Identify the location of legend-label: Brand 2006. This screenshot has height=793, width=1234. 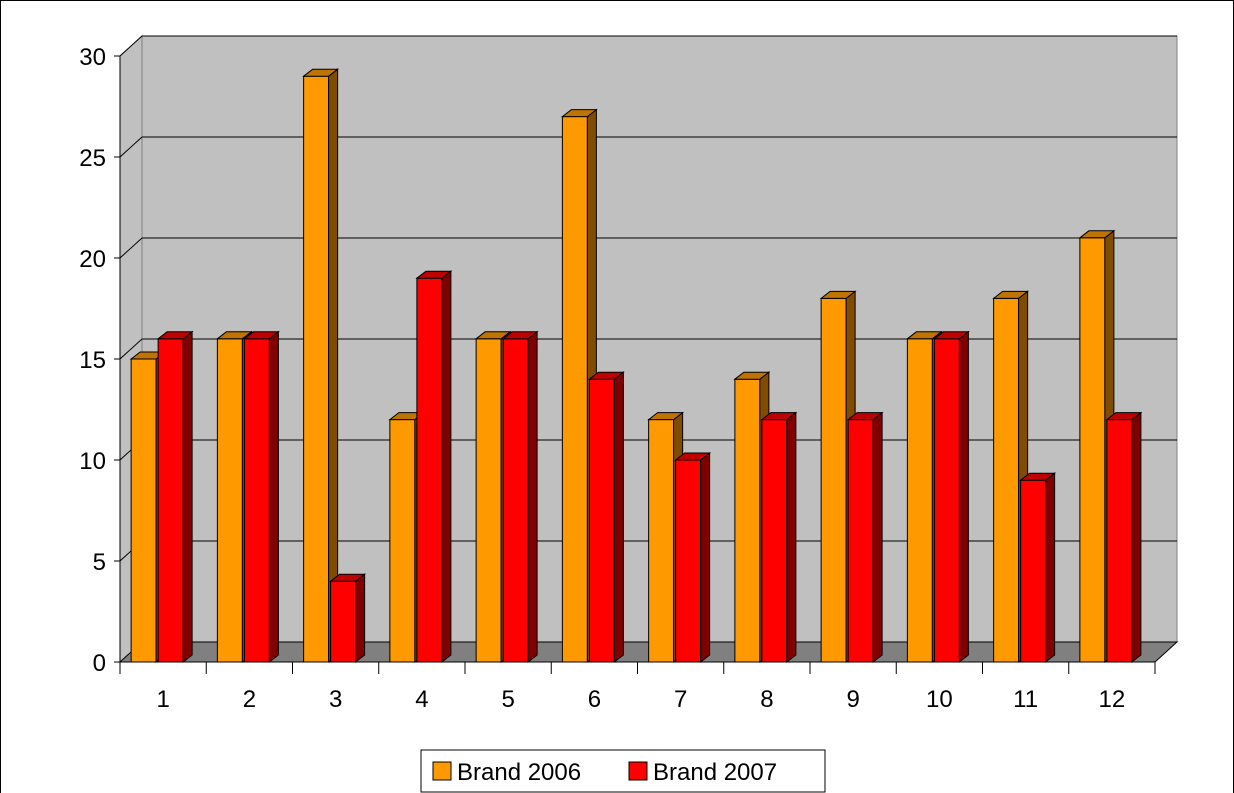
(519, 772).